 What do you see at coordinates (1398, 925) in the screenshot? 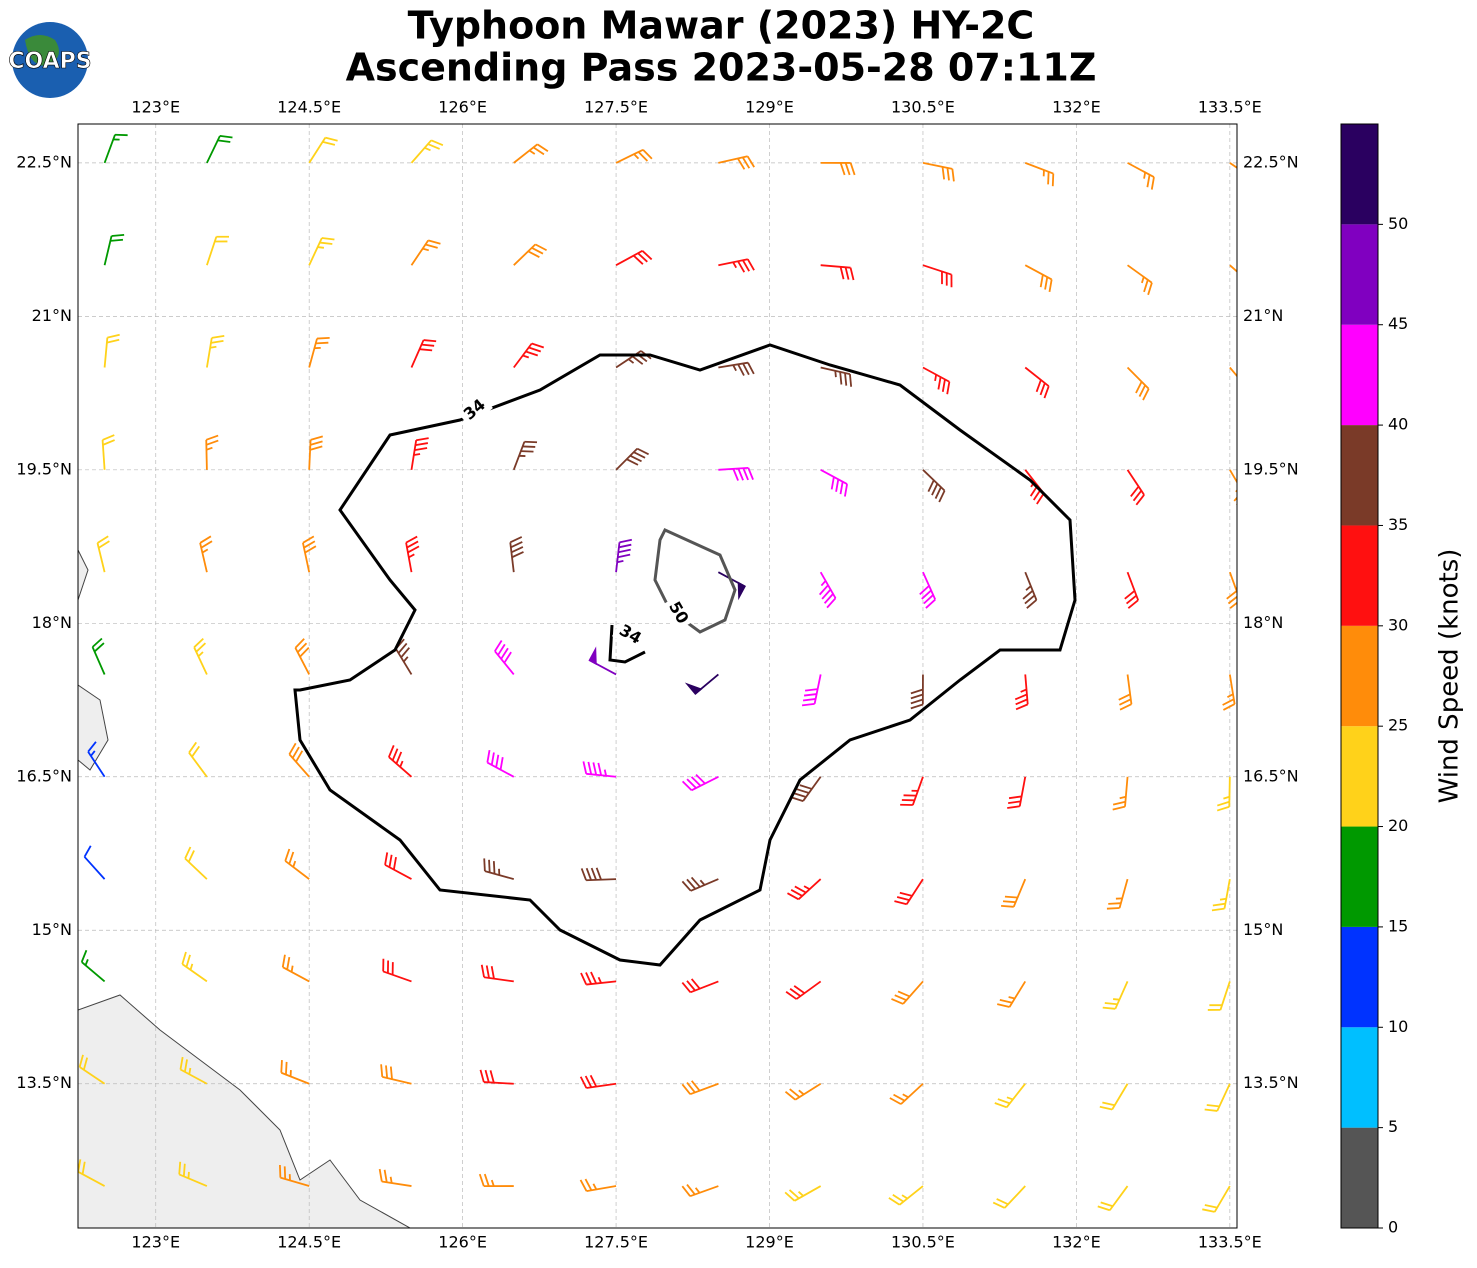
I see `colorbar-tick-label: 15` at bounding box center [1398, 925].